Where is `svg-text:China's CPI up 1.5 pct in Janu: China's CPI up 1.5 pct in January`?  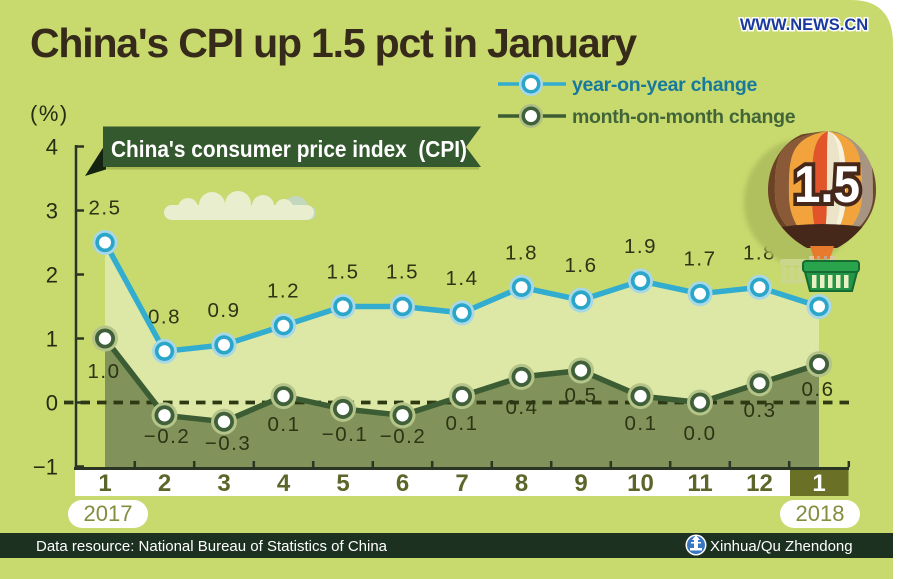 svg-text:China's CPI up 1.5 pct in Janu: China's CPI up 1.5 pct in January is located at coordinates (333, 43).